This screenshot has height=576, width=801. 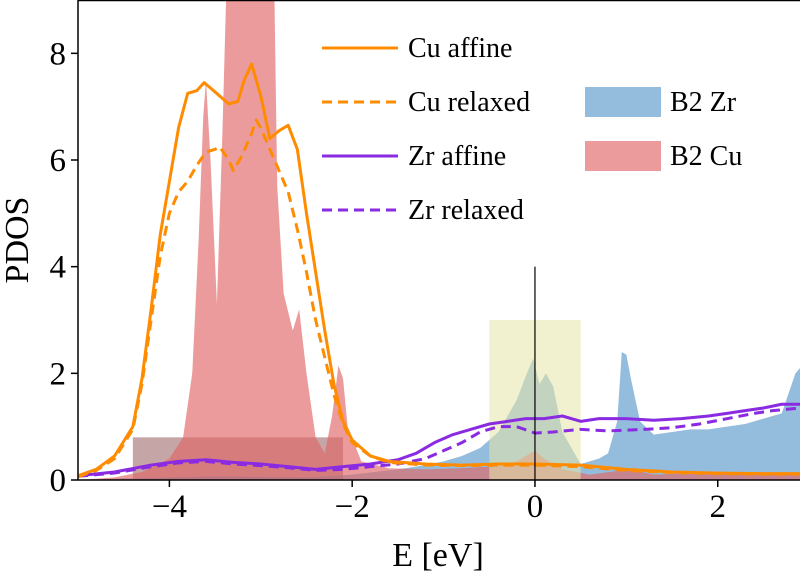 I want to click on y-tick-label: 6, so click(x=58, y=161).